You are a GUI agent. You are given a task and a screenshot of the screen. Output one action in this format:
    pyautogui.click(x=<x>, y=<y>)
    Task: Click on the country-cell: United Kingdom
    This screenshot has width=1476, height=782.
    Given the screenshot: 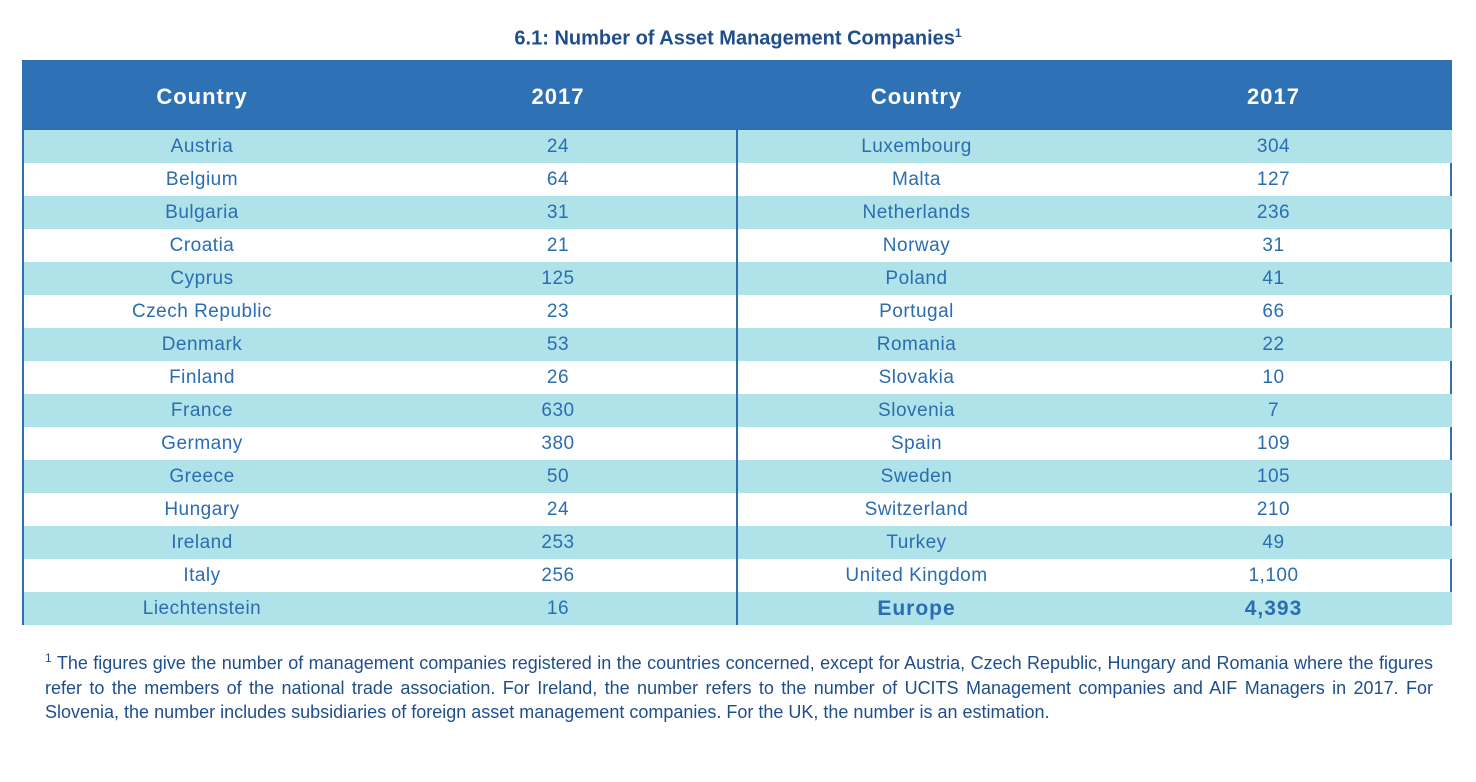 What is the action you would take?
    pyautogui.click(x=916, y=575)
    